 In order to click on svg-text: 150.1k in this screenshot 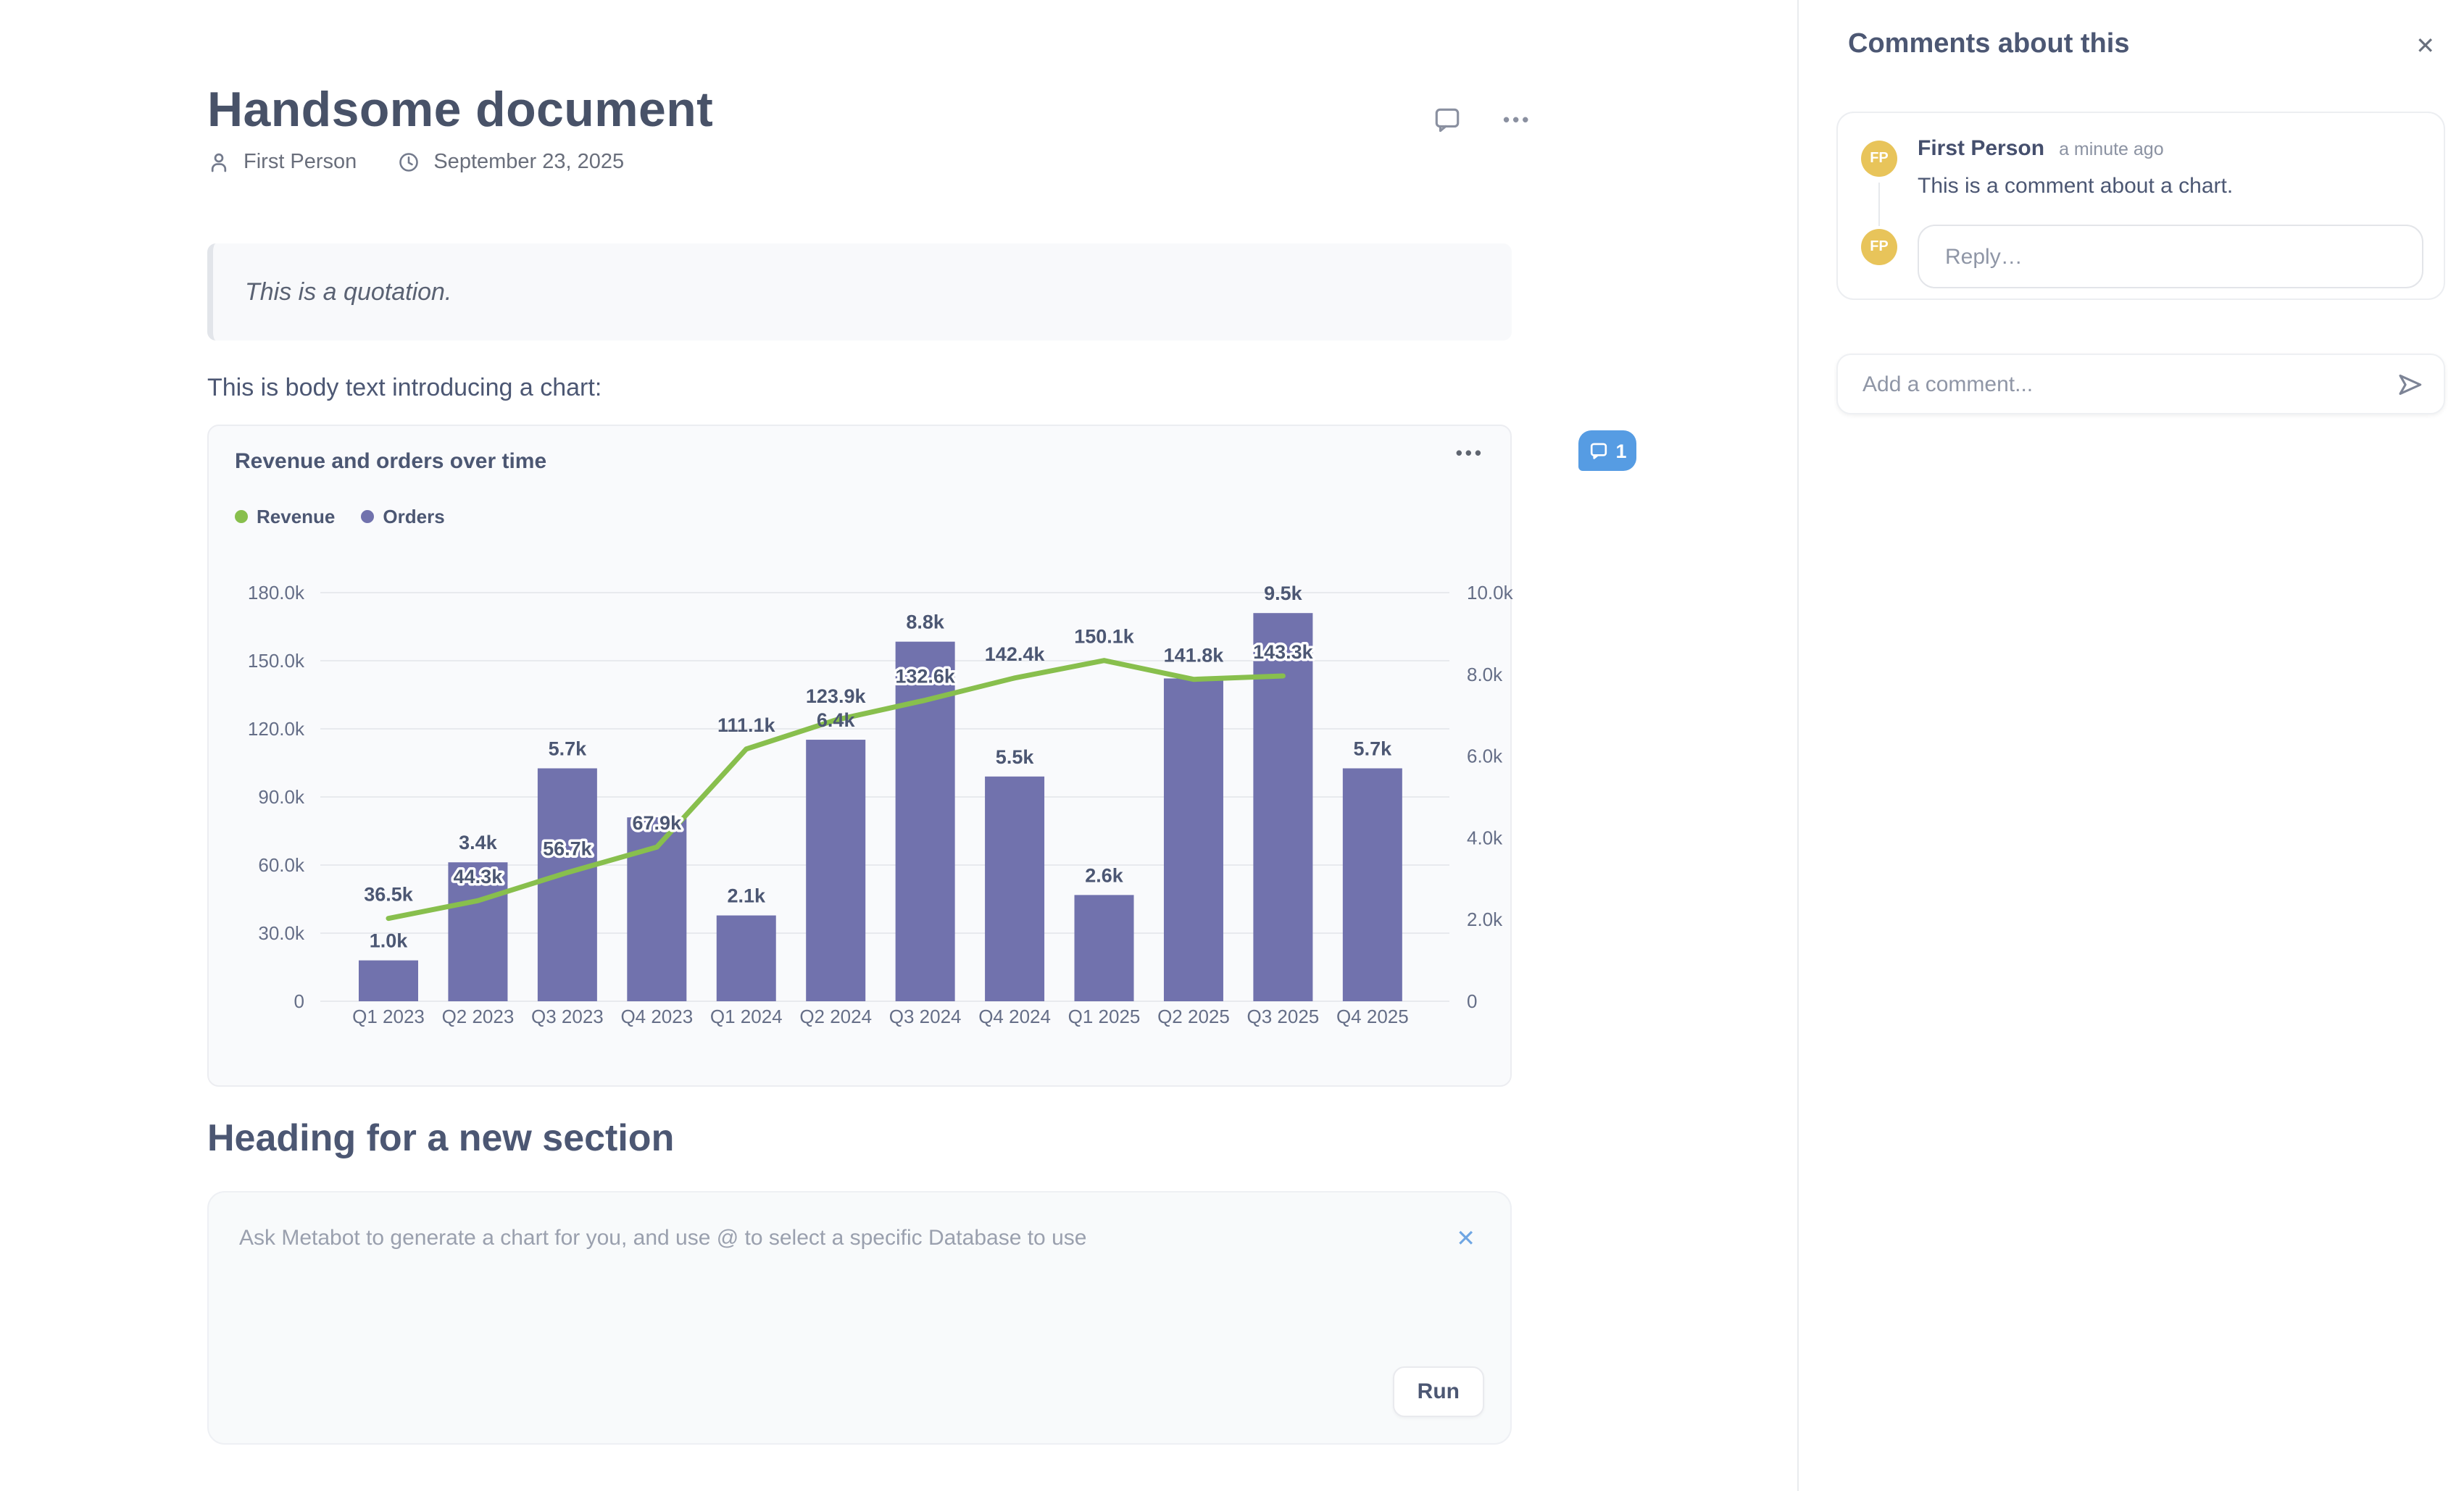, I will do `click(1104, 637)`.